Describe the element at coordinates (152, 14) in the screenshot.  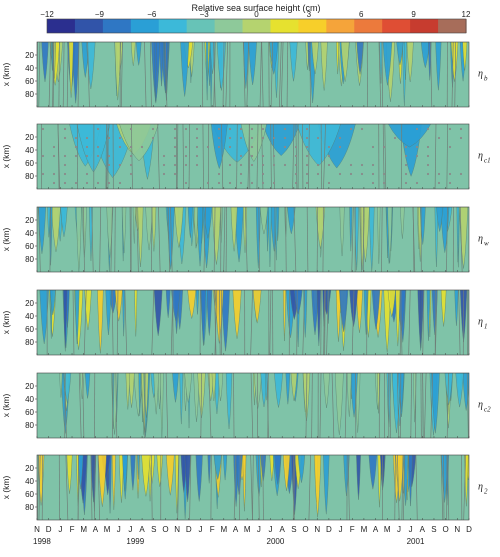
I see `colorbar-tick-label: −6` at that location.